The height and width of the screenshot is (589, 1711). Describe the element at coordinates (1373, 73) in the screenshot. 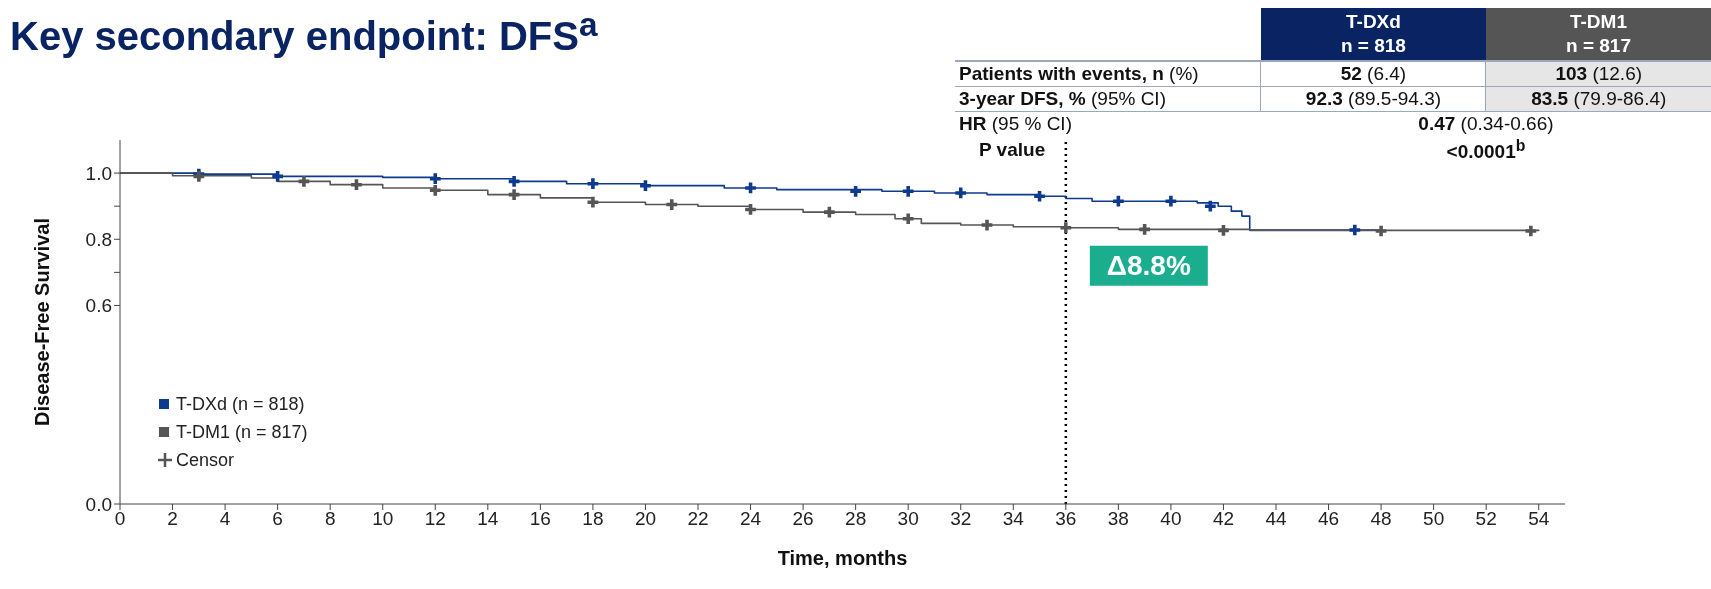

I see `text: 52 (6.4)` at that location.